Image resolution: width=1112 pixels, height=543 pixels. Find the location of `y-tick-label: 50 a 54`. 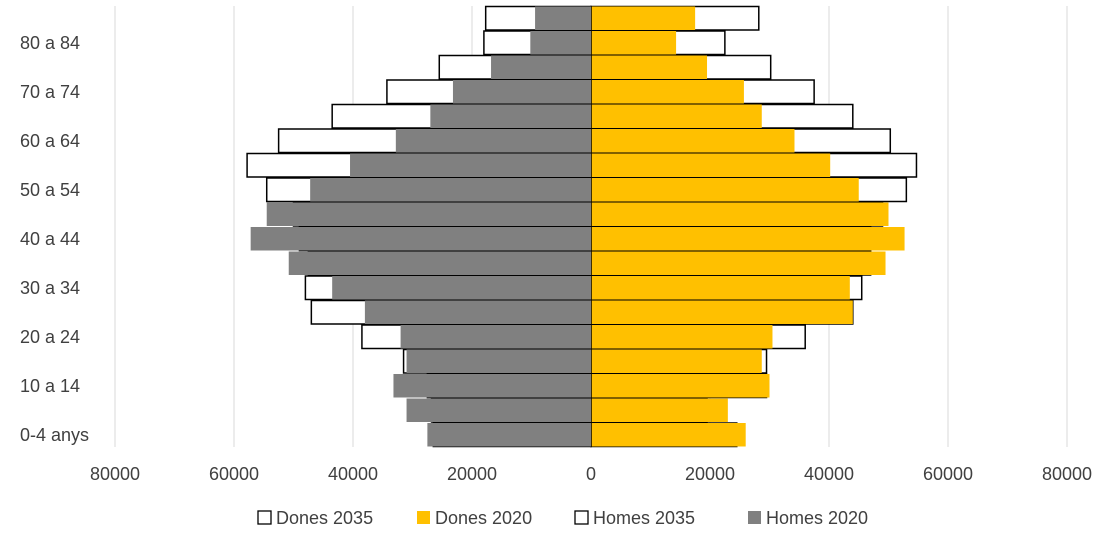

y-tick-label: 50 a 54 is located at coordinates (50, 190).